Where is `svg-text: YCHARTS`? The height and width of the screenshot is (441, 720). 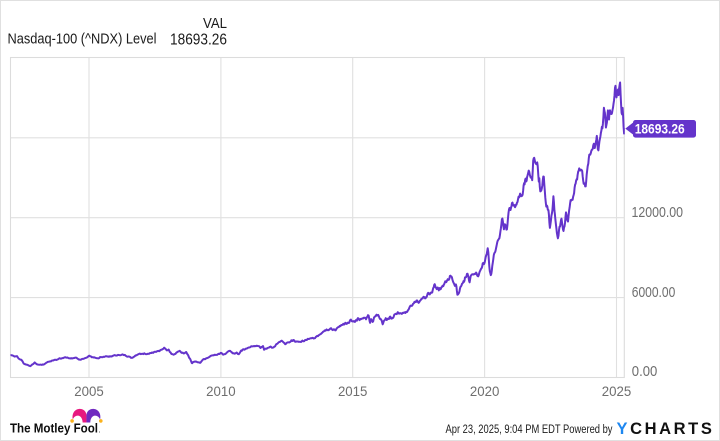 svg-text: YCHARTS is located at coordinates (666, 429).